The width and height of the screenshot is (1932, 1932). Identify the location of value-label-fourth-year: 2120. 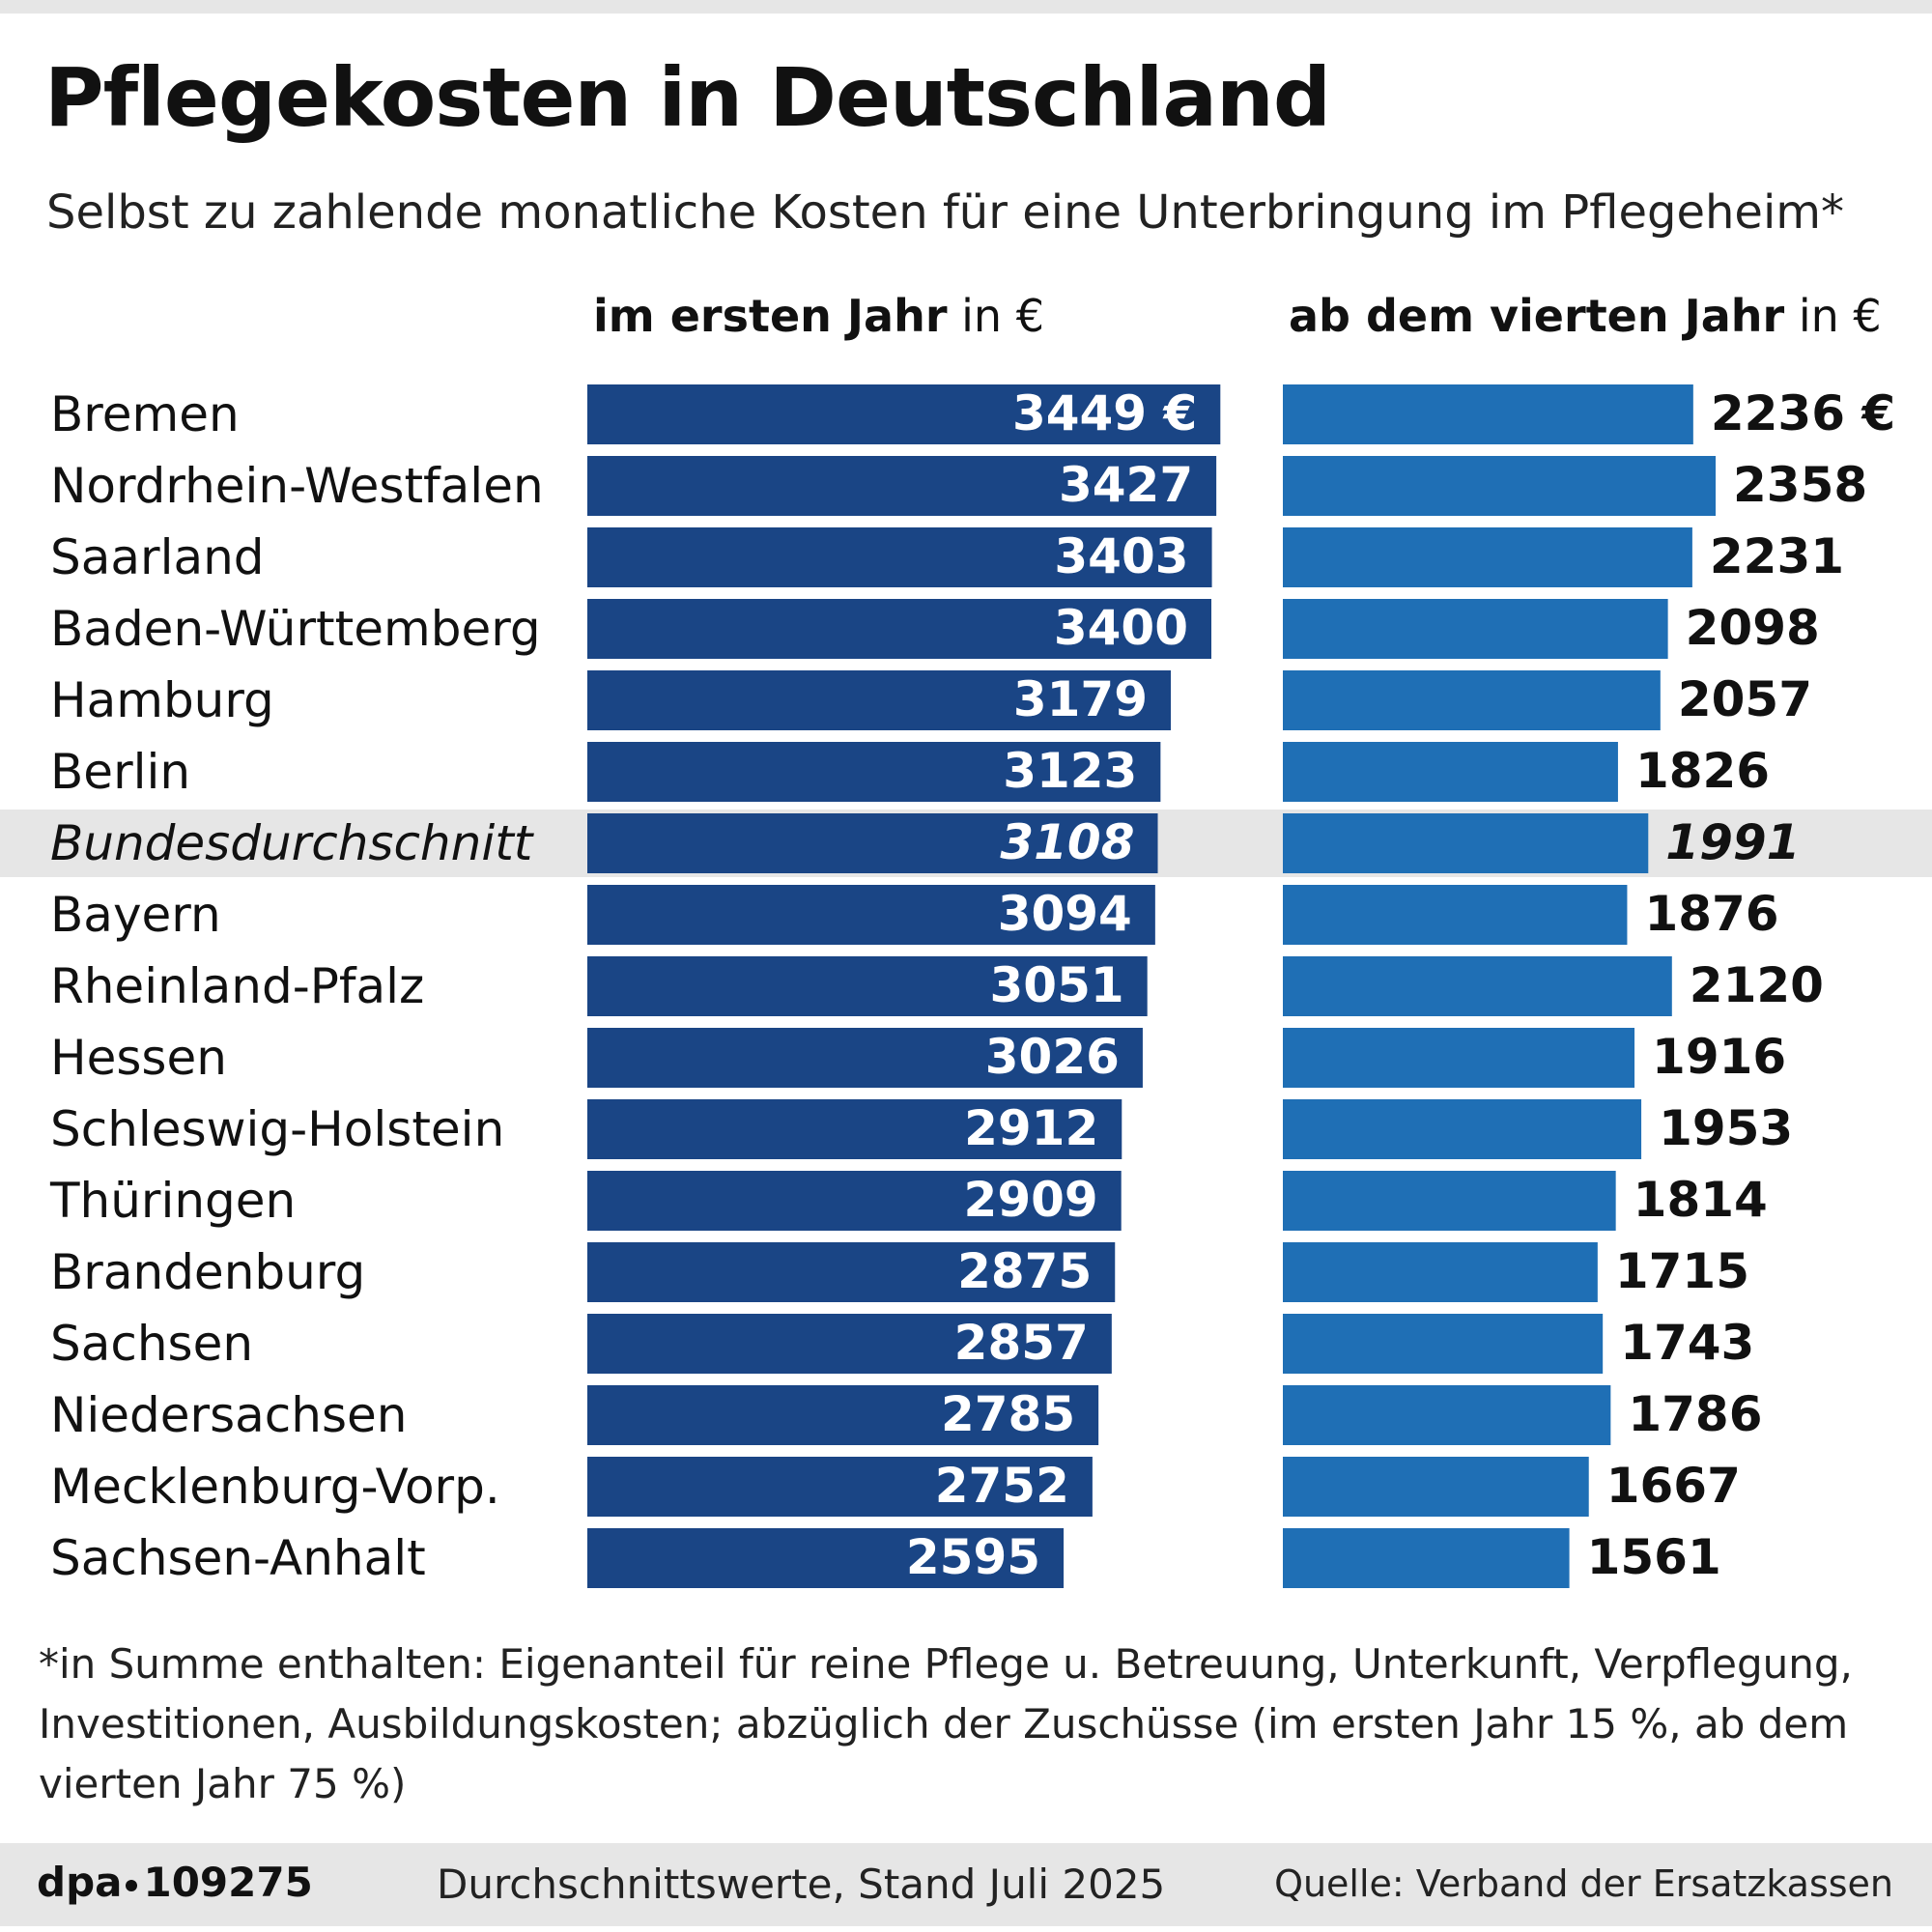
(1757, 985).